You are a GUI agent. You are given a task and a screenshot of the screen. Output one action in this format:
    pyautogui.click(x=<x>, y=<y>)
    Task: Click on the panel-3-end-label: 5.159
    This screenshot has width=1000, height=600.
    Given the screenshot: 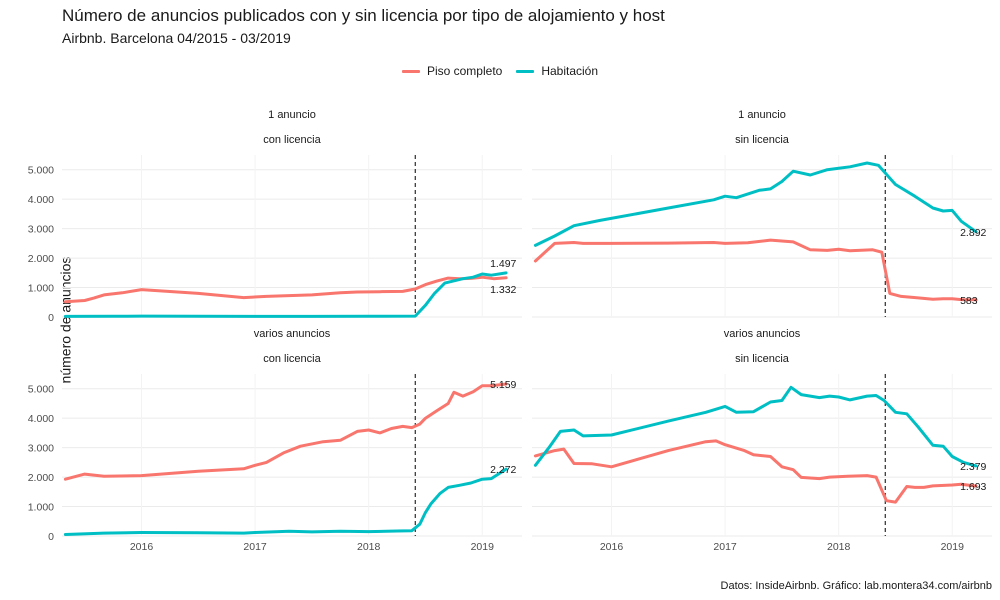 What is the action you would take?
    pyautogui.click(x=503, y=385)
    